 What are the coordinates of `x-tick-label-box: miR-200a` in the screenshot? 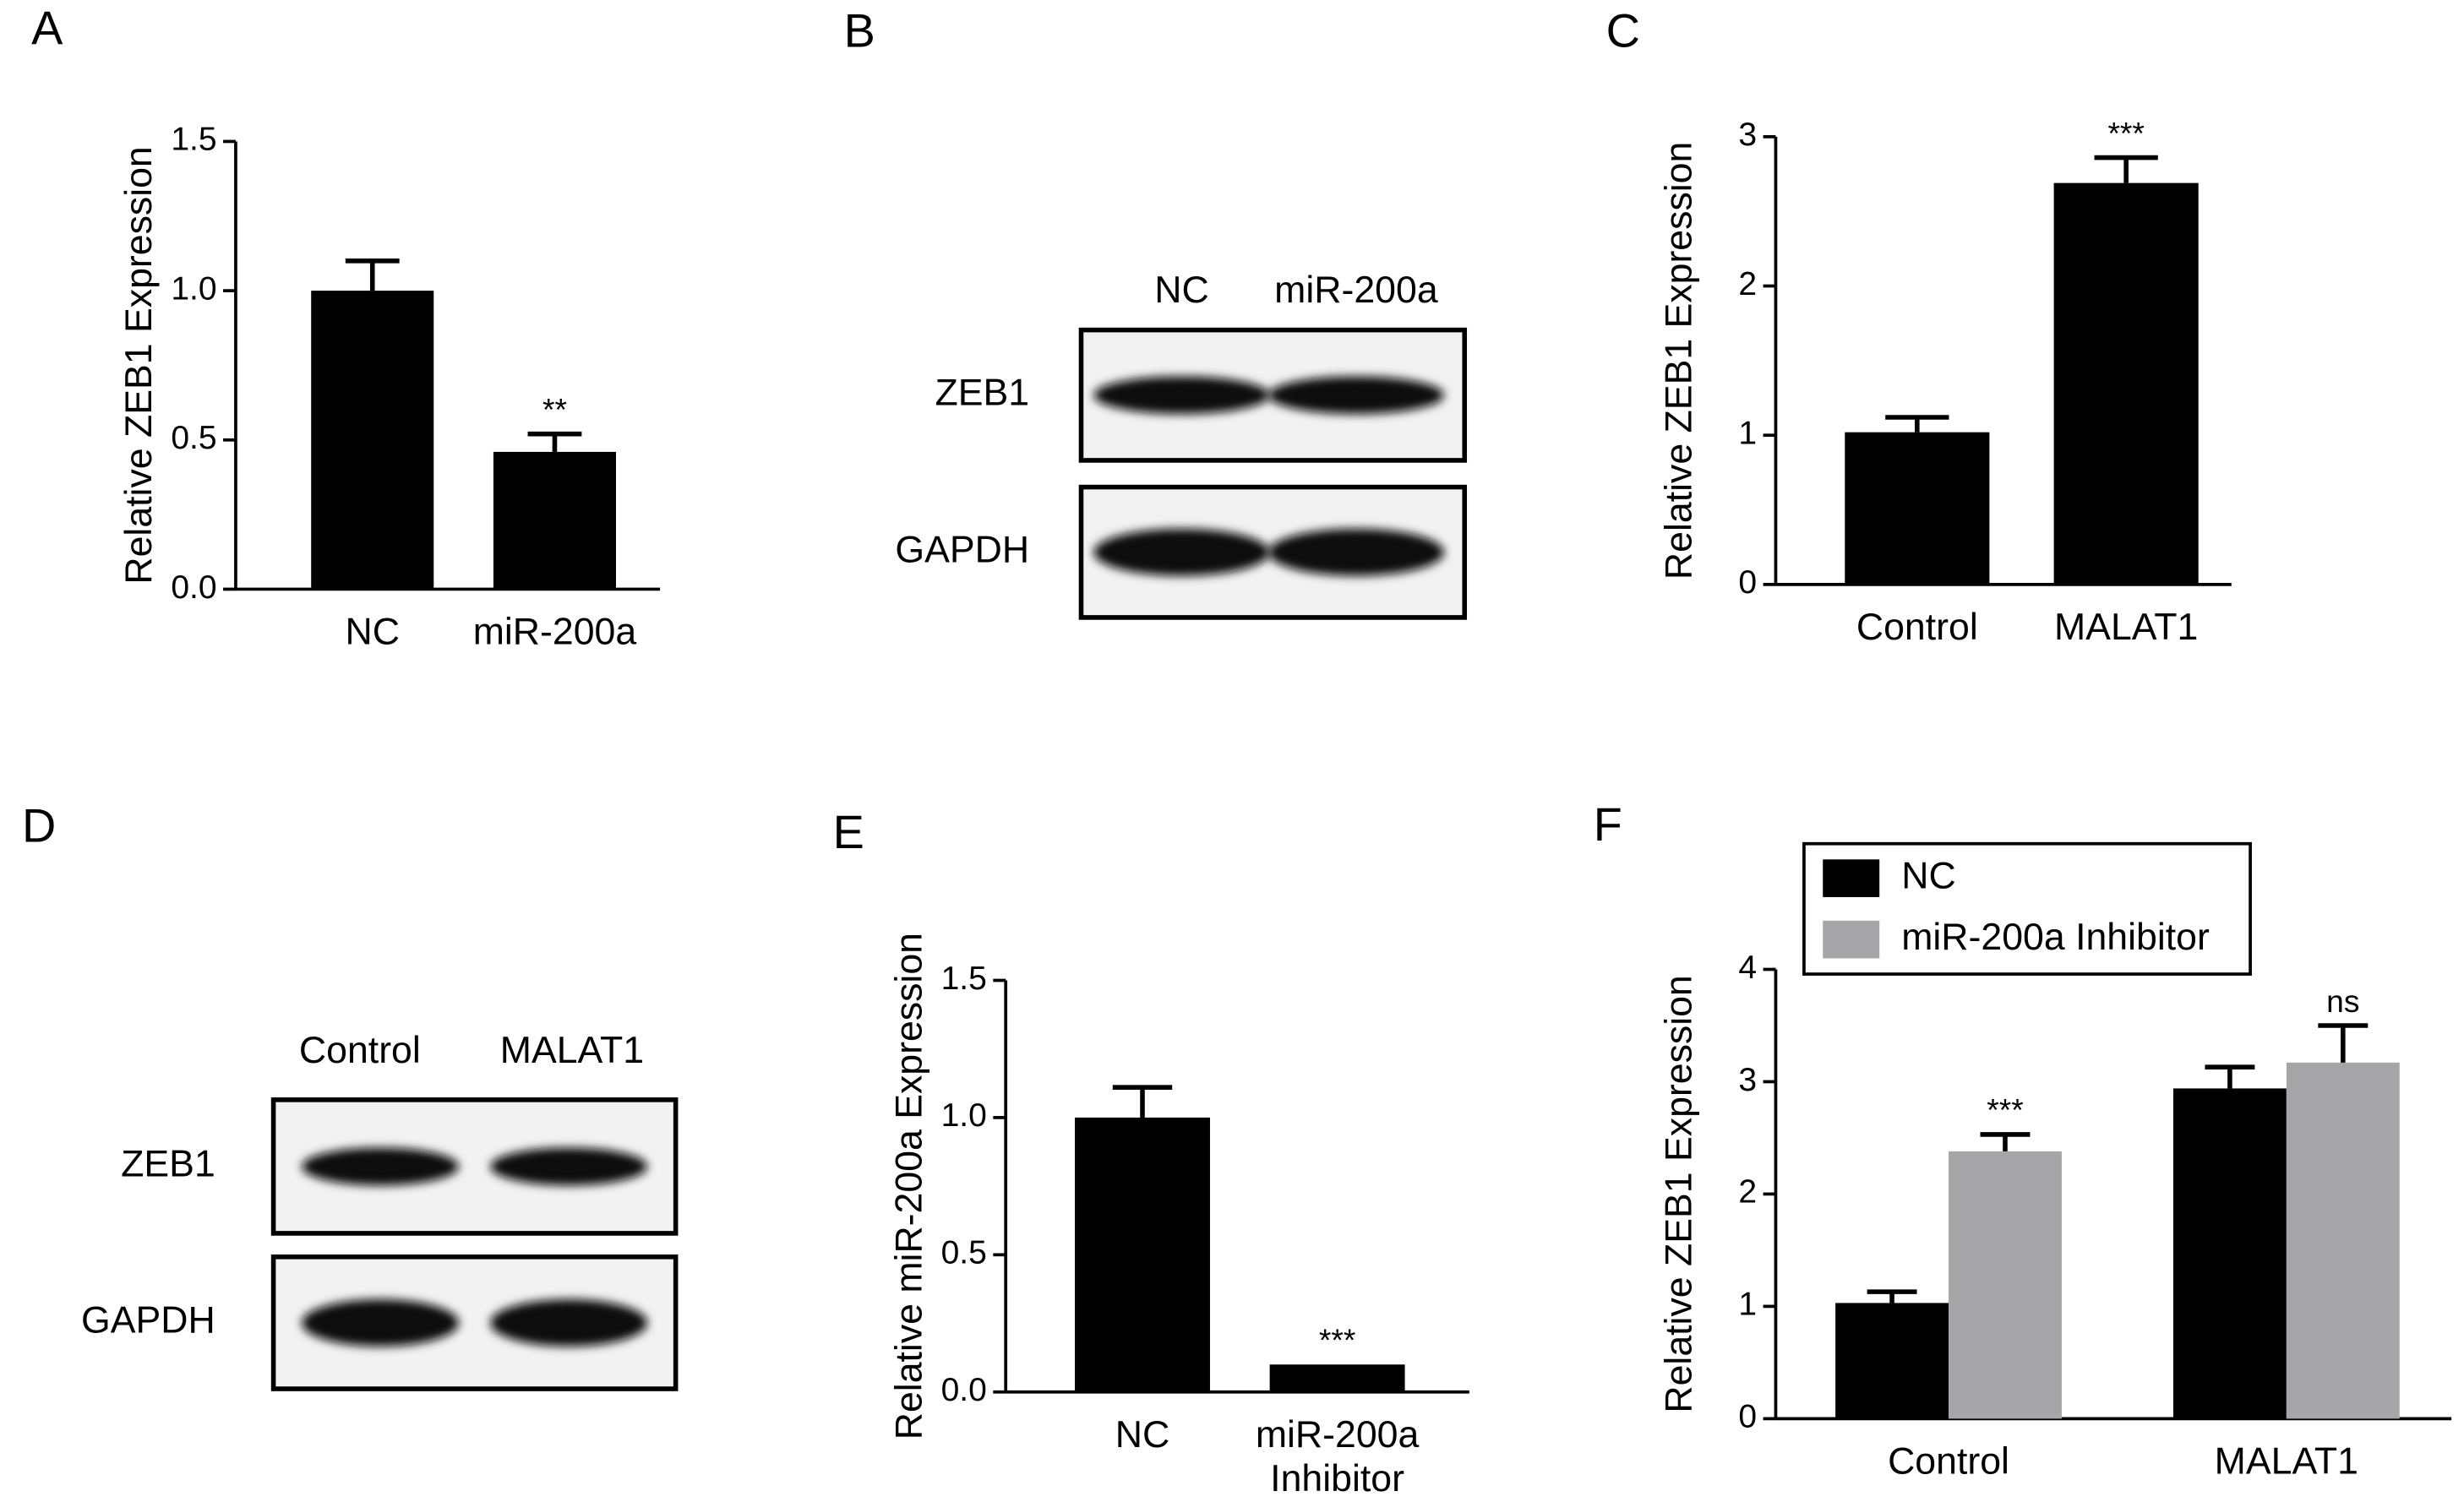 It's located at (554, 632).